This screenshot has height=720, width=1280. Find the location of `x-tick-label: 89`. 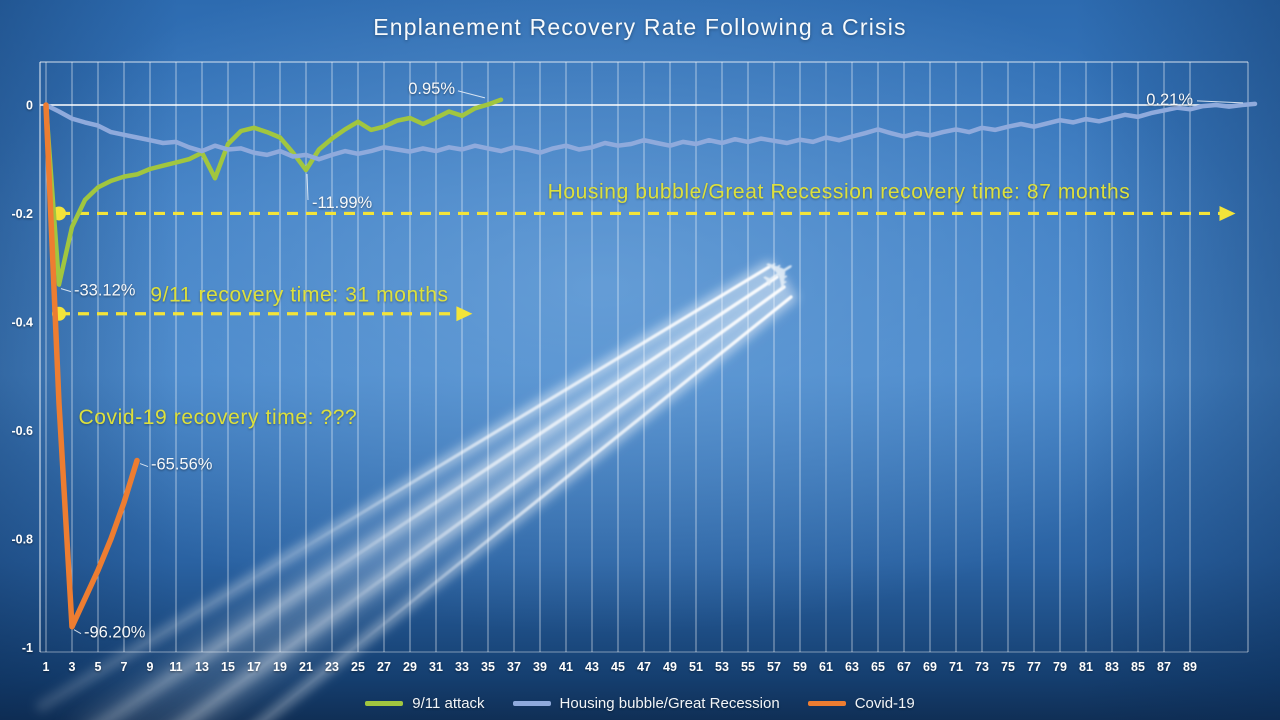

x-tick-label: 89 is located at coordinates (1190, 667).